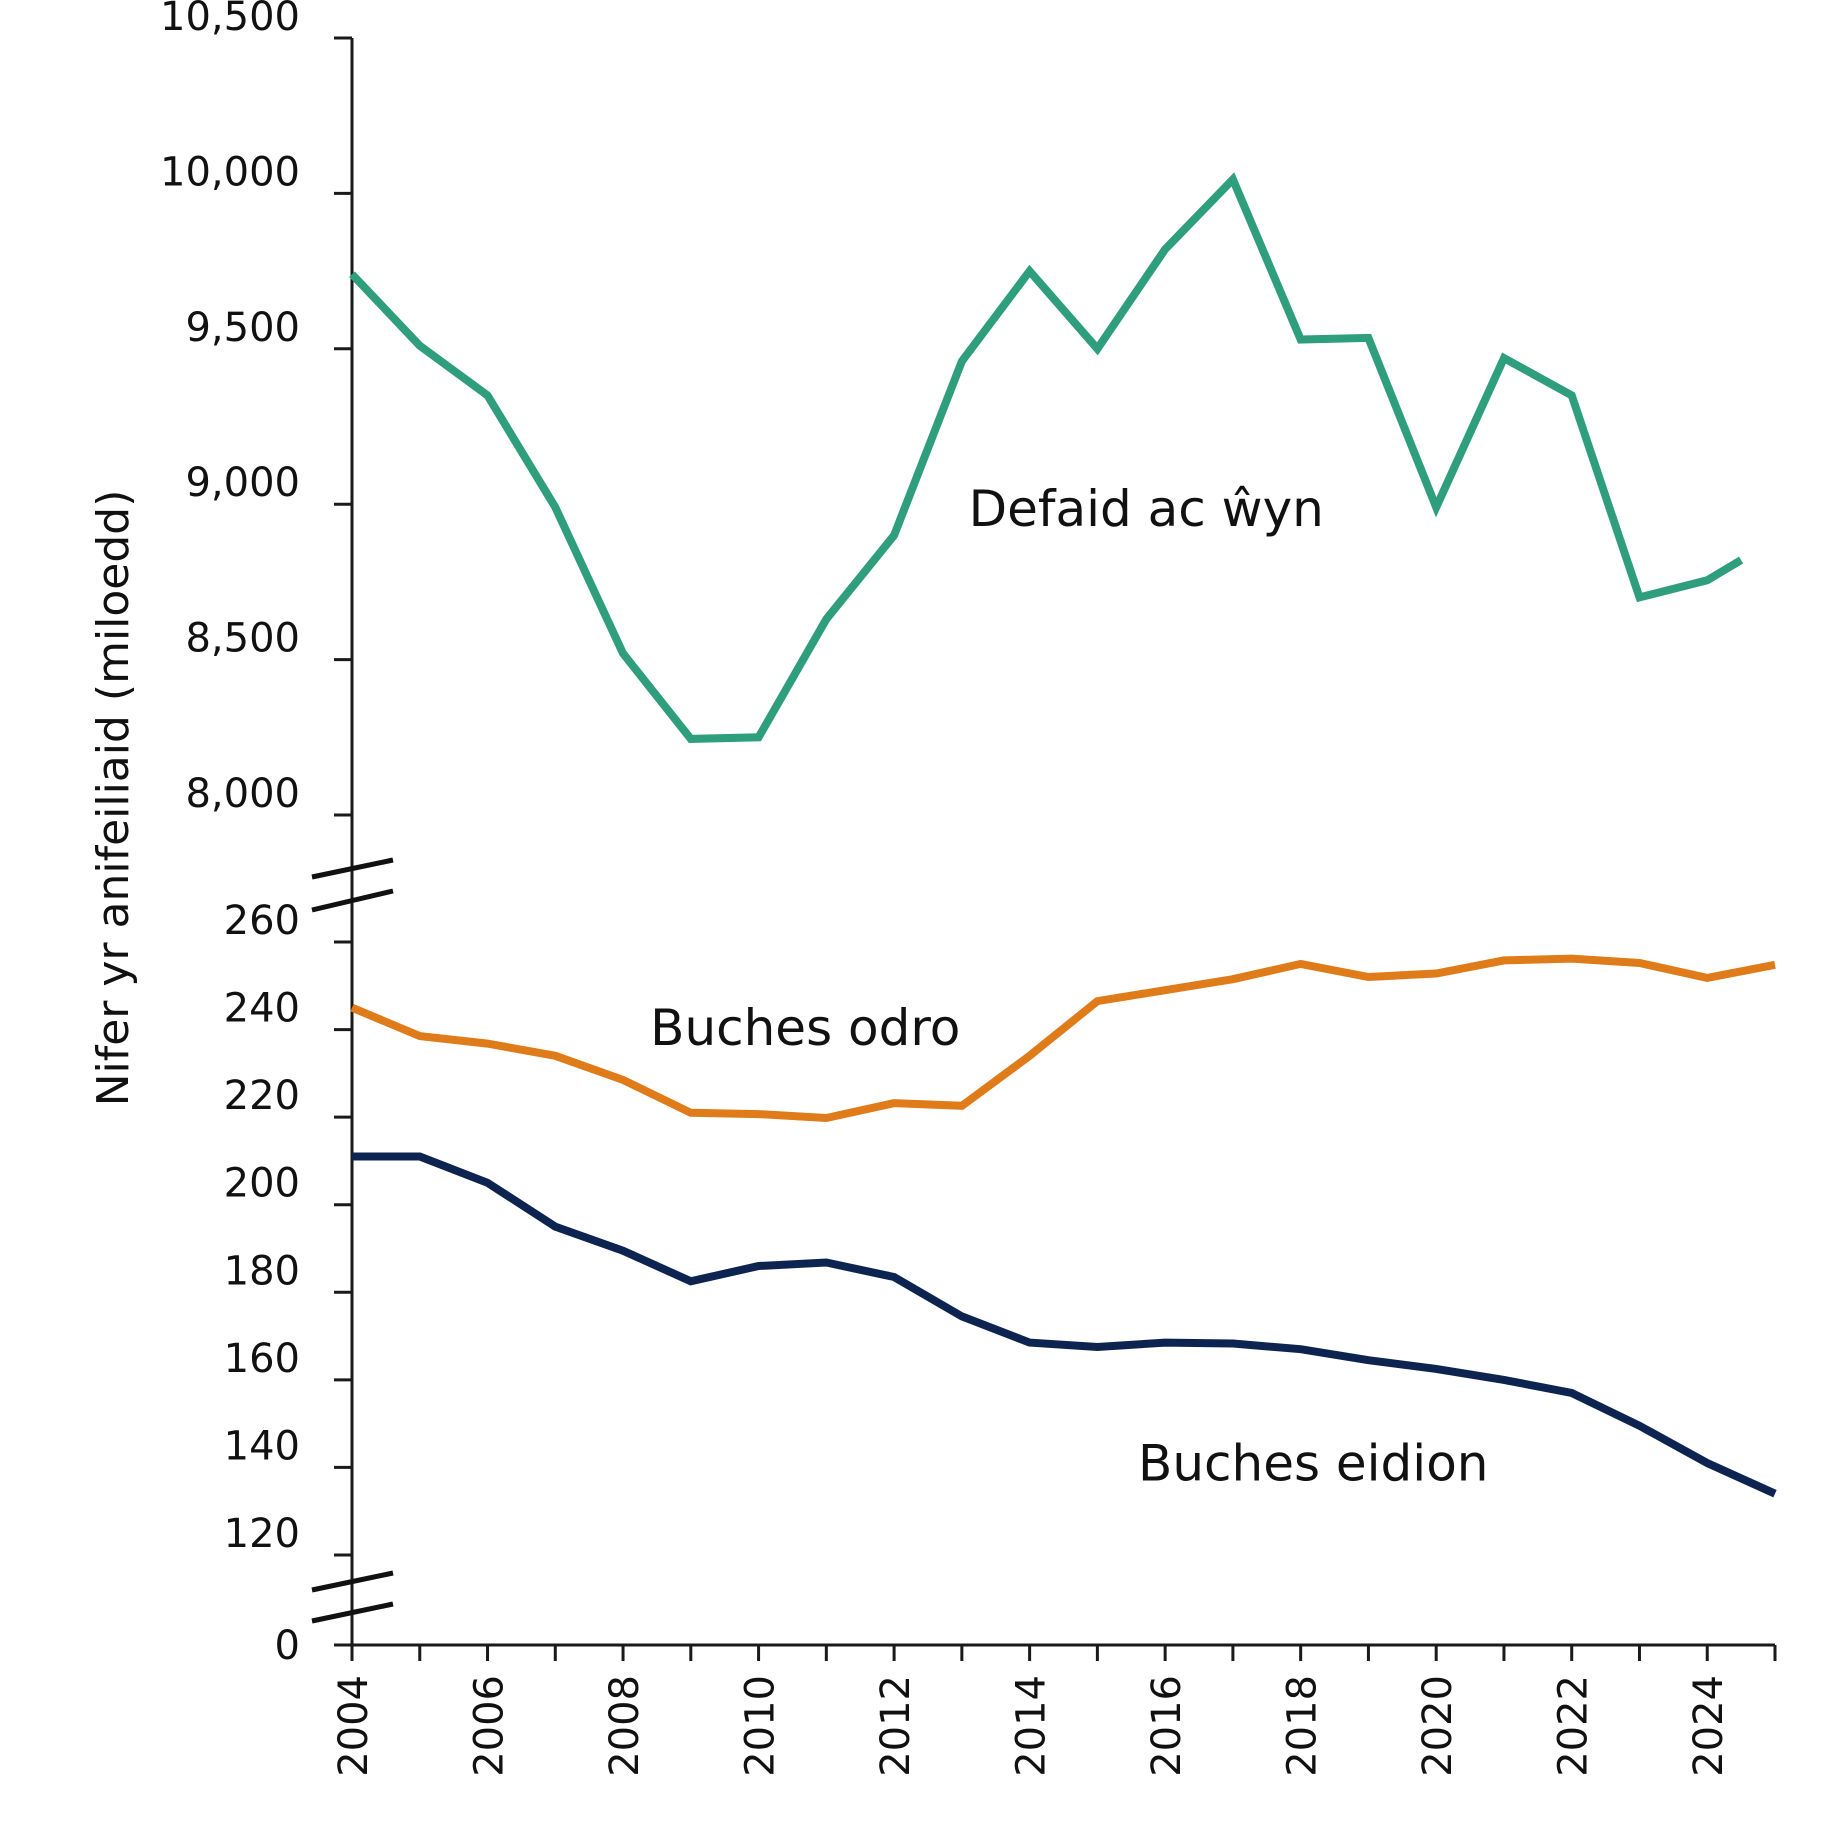  Describe the element at coordinates (761, 1726) in the screenshot. I see `x-tick-label: 2010` at that location.